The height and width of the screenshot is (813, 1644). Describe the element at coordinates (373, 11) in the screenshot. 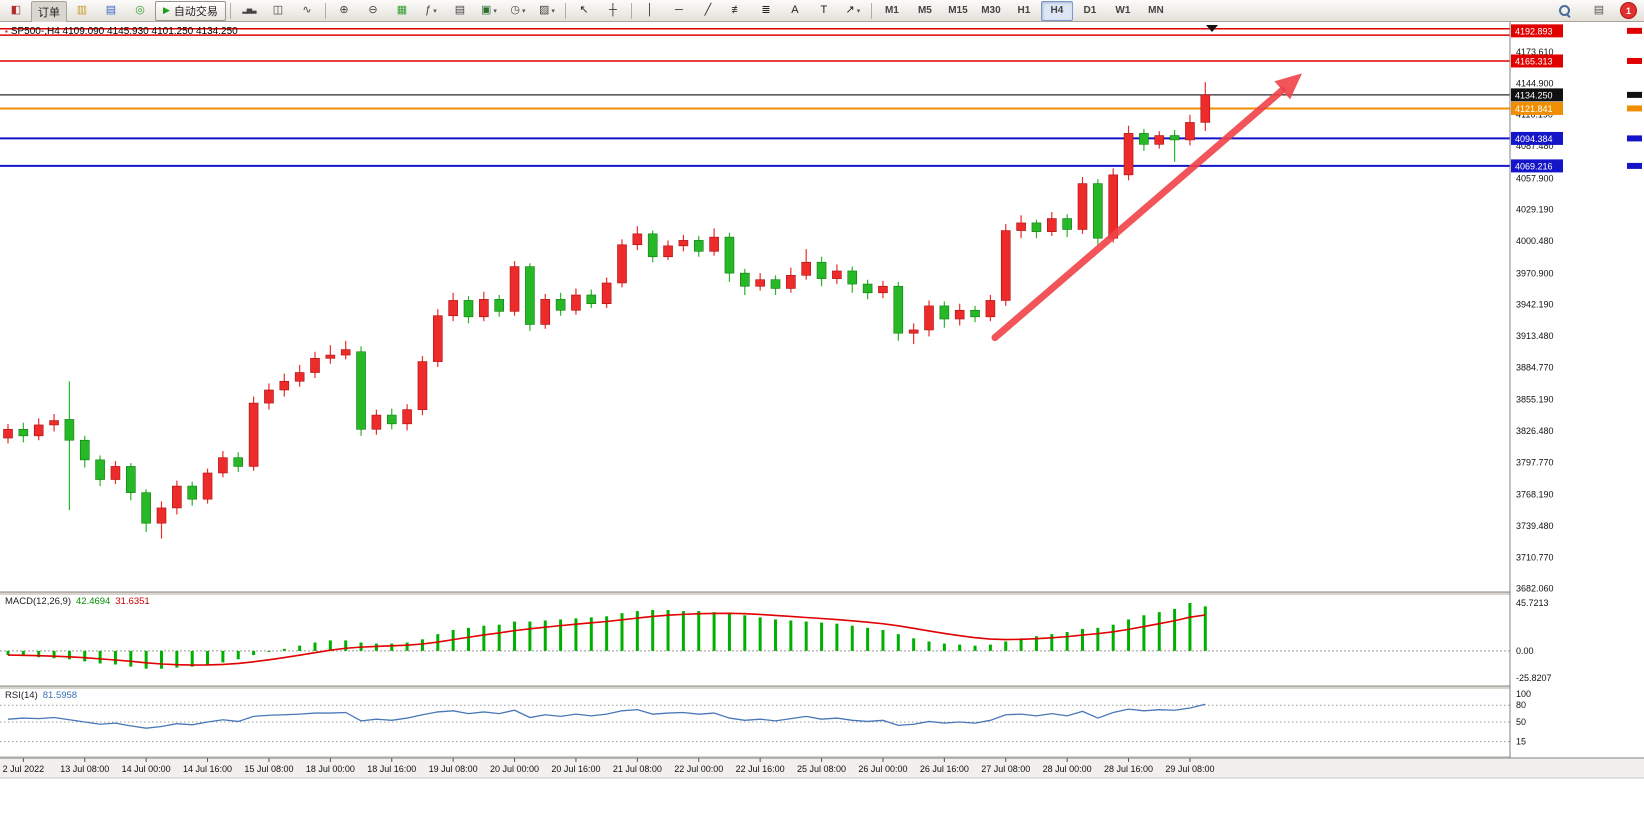

I see `zoom-out-icon: ⊖` at that location.